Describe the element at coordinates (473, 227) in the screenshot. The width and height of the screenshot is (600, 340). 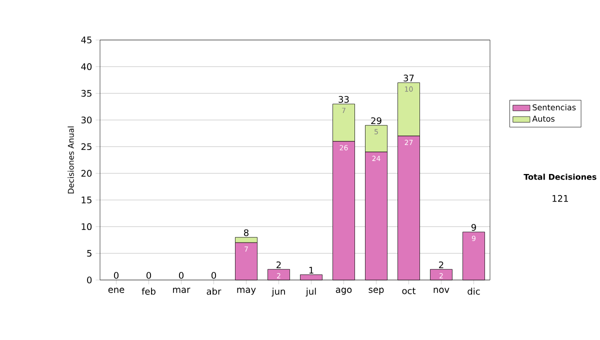
I see `total-label: 9` at that location.